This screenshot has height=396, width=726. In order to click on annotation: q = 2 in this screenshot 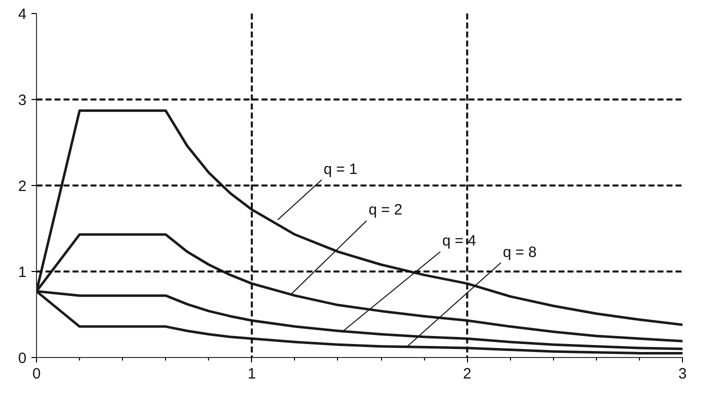, I will do `click(385, 210)`.